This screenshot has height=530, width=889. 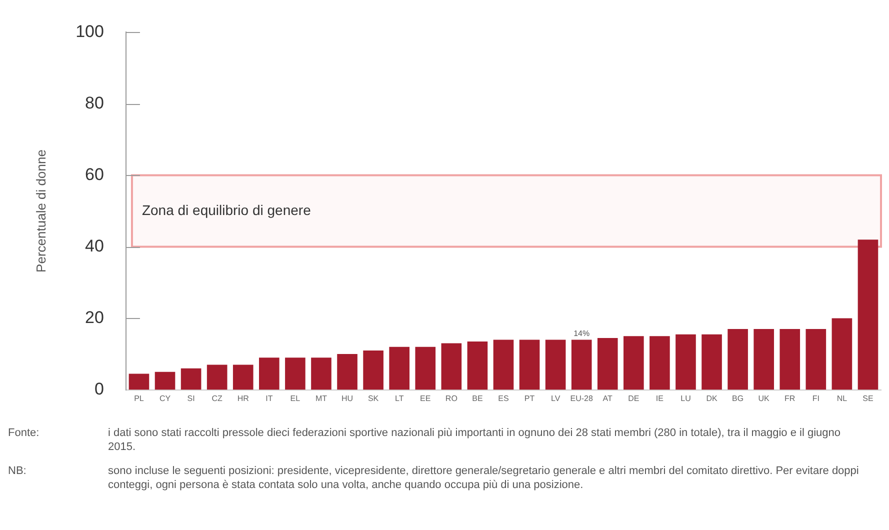 I want to click on x-tick-label: EU-28, so click(x=582, y=398).